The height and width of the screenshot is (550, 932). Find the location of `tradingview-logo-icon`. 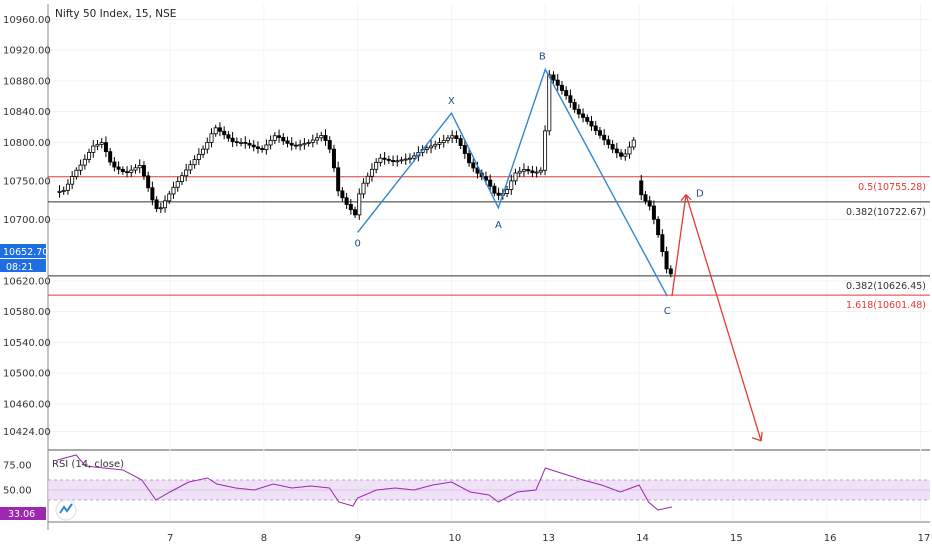

tradingview-logo-icon is located at coordinates (66, 510).